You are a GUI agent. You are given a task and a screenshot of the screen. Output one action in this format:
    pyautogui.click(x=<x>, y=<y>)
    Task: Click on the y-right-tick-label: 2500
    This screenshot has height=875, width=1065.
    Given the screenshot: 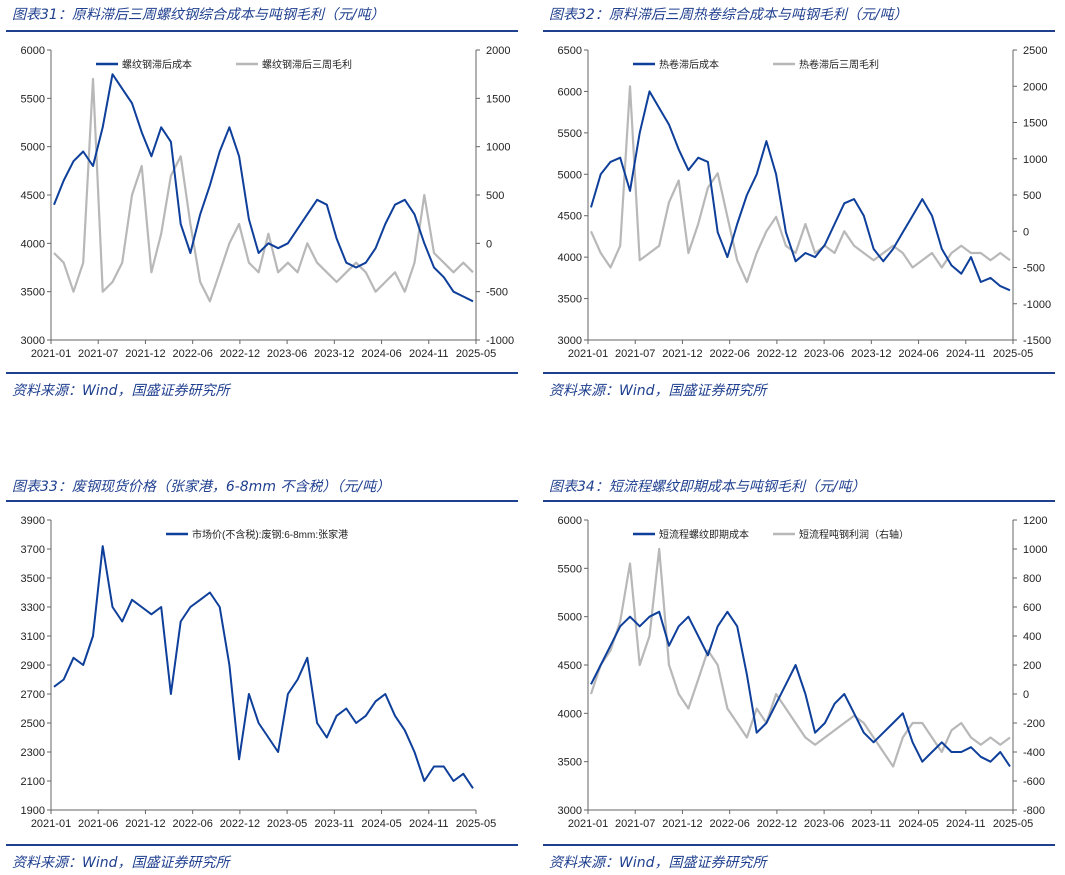 What is the action you would take?
    pyautogui.click(x=1035, y=51)
    